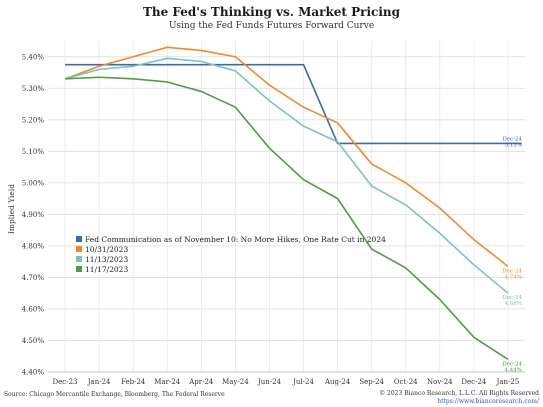  I want to click on x-tick-label: Feb-24, so click(133, 382).